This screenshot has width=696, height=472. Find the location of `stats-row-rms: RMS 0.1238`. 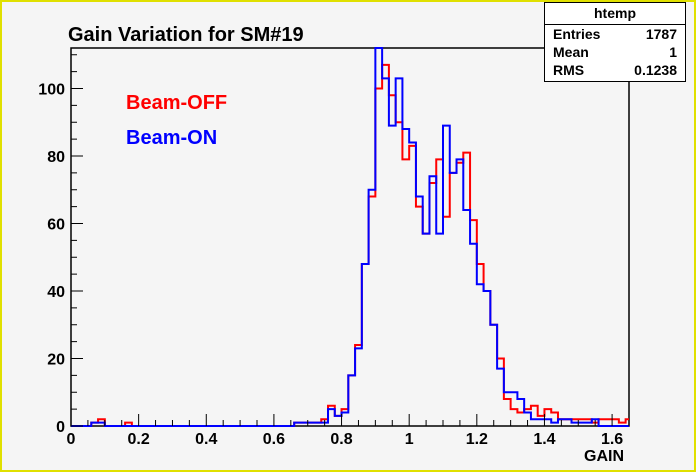

stats-row-rms: RMS 0.1238 is located at coordinates (615, 70).